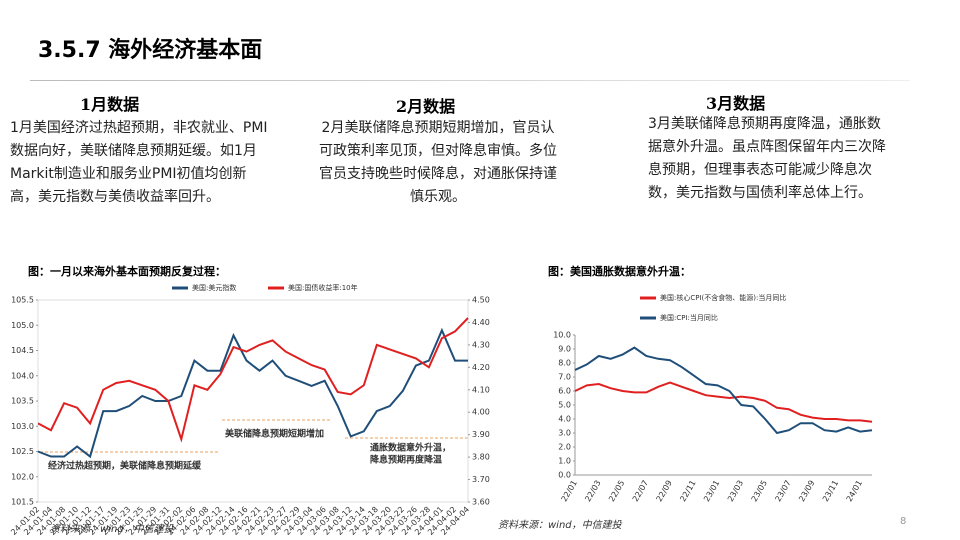 The width and height of the screenshot is (960, 540). What do you see at coordinates (410, 448) in the screenshot?
I see `annotation: 通胀数据意外升温，` at bounding box center [410, 448].